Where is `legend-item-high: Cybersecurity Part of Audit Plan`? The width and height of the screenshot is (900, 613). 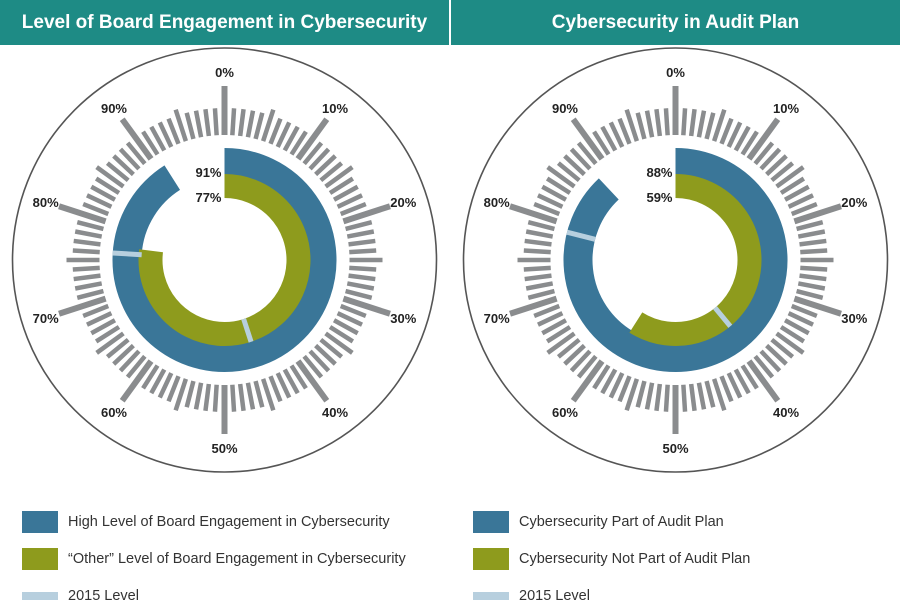 legend-item-high: Cybersecurity Part of Audit Plan is located at coordinates (598, 522).